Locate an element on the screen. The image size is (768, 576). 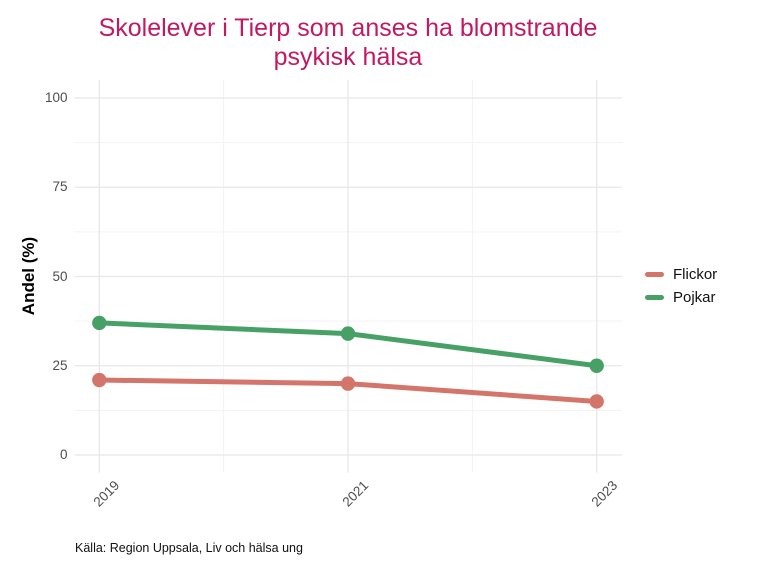
data-point-flickor-2023 is located at coordinates (596, 401).